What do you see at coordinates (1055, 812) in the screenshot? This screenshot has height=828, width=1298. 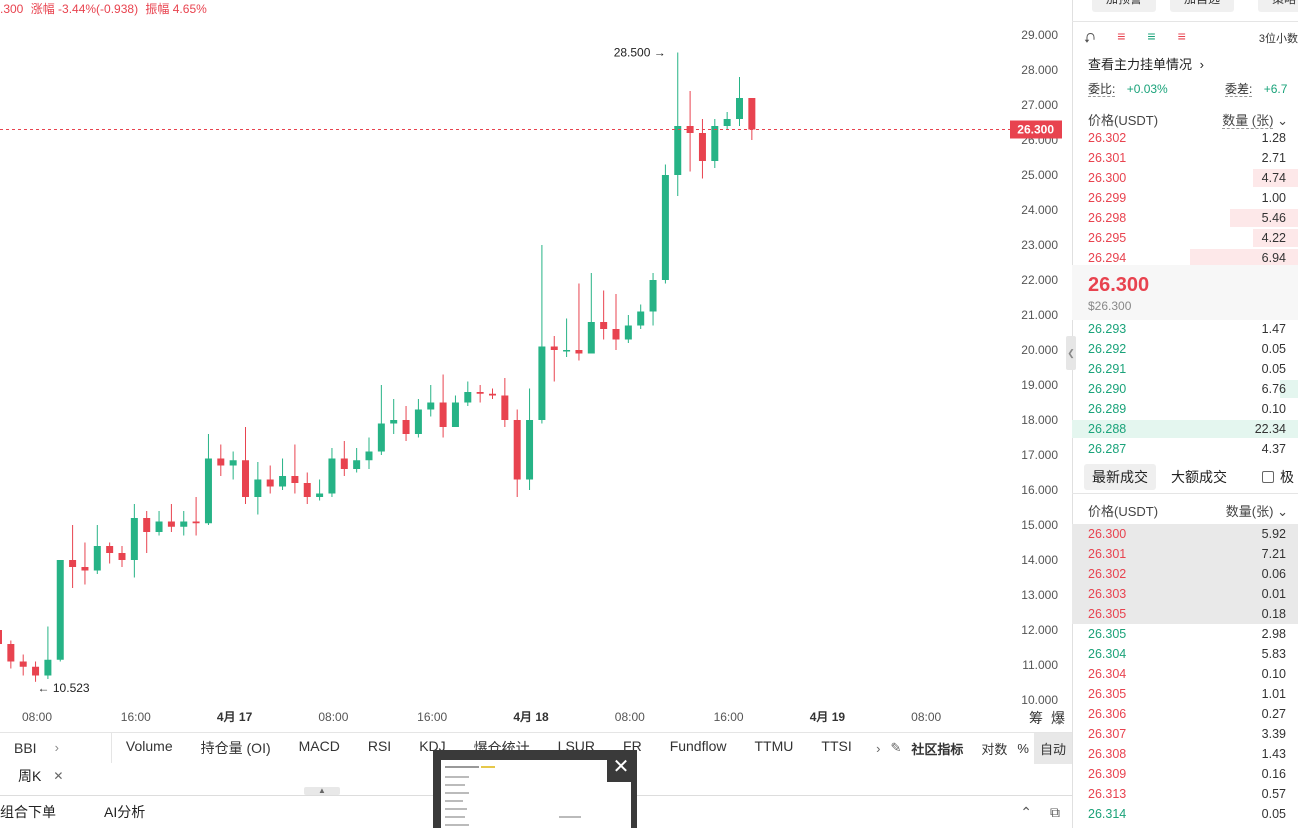 I see `popout-icon: ⧉` at bounding box center [1055, 812].